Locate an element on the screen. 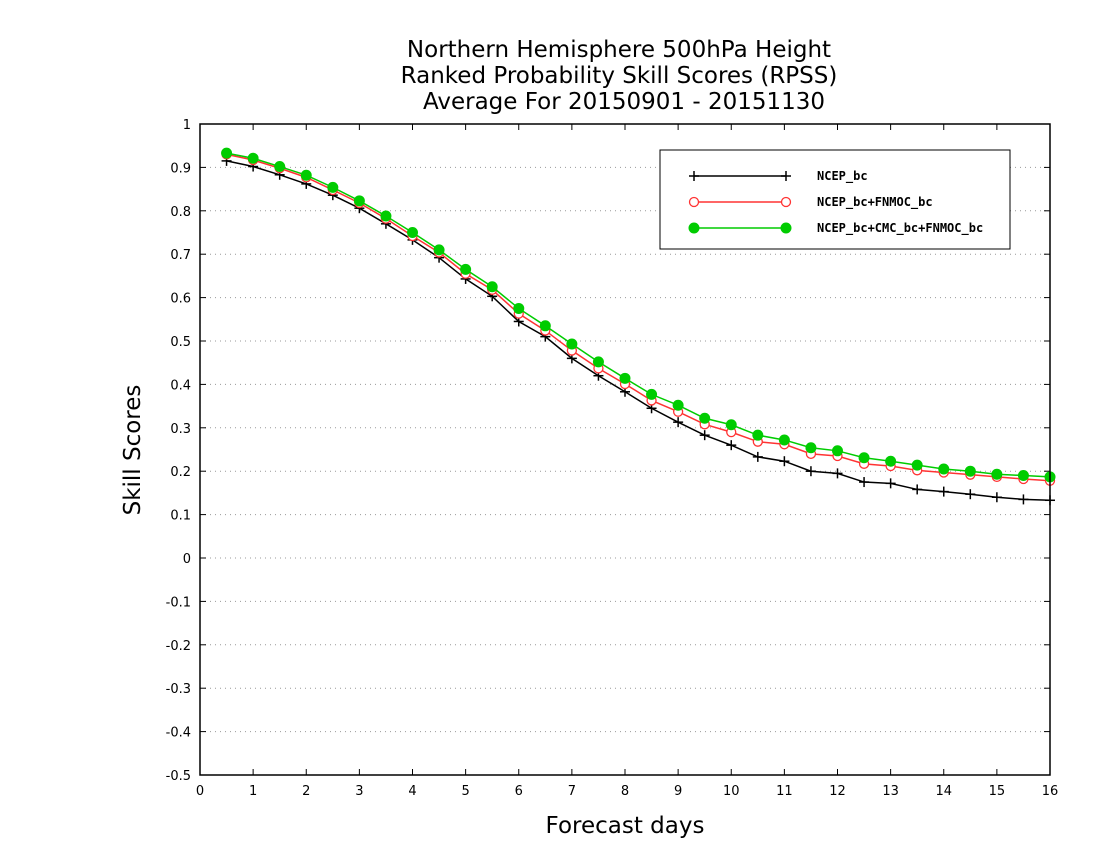 The width and height of the screenshot is (1100, 850). x-tick-label: 0 is located at coordinates (200, 791).